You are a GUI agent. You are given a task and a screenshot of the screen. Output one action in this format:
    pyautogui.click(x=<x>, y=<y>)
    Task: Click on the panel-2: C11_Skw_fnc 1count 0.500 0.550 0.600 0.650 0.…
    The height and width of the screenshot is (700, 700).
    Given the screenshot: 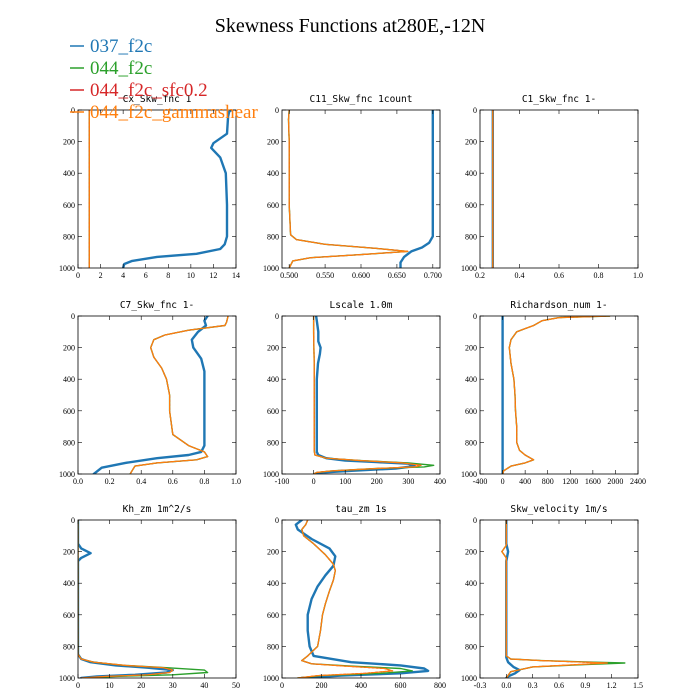 What is the action you would take?
    pyautogui.click(x=352, y=187)
    